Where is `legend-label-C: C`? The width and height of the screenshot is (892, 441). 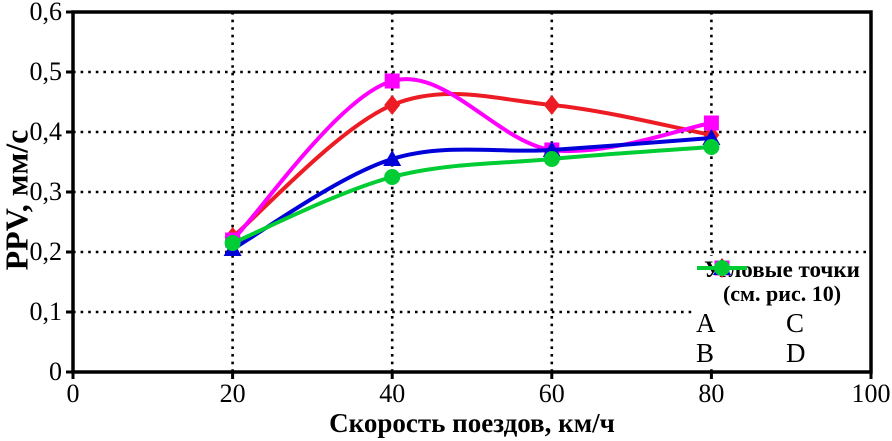 legend-label-C: C is located at coordinates (795, 323).